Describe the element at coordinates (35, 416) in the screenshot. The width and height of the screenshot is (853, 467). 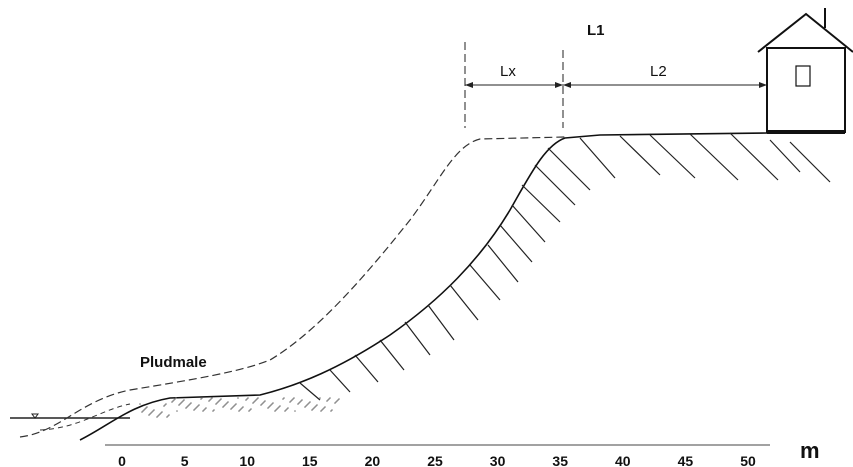
I see `water-symbol` at that location.